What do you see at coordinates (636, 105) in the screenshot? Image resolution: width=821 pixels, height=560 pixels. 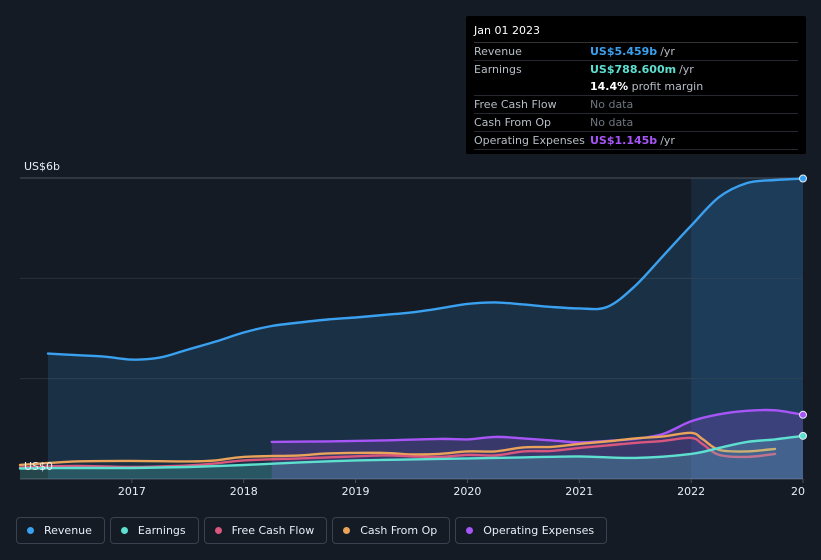 I see `tooltip-row-free-cash-flow: Free Cash Flow No data` at bounding box center [636, 105].